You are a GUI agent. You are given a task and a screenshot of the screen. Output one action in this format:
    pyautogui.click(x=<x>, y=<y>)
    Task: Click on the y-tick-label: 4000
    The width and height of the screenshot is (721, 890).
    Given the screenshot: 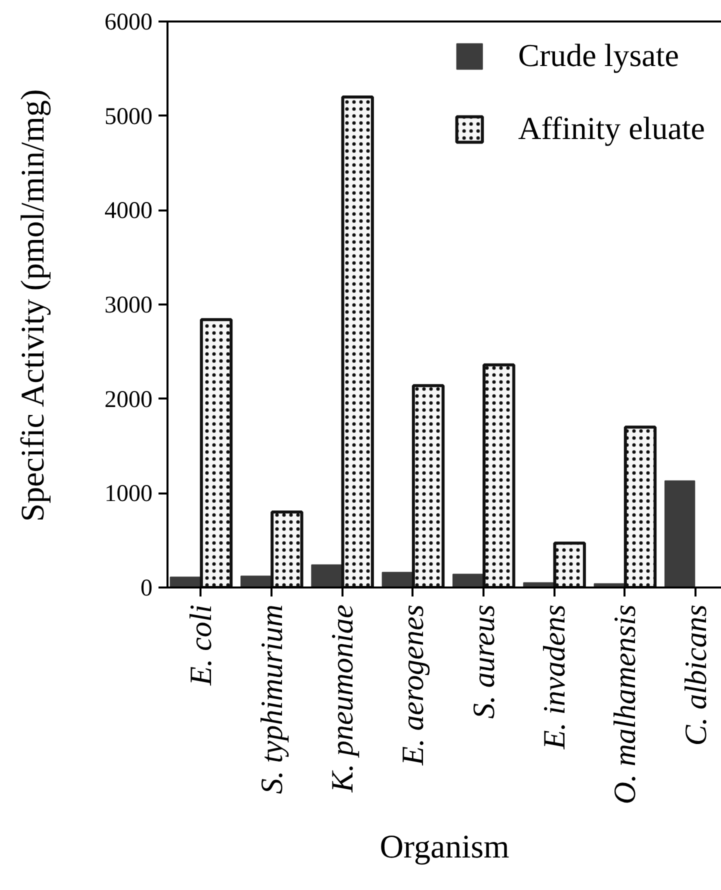 What is the action you would take?
    pyautogui.click(x=128, y=211)
    